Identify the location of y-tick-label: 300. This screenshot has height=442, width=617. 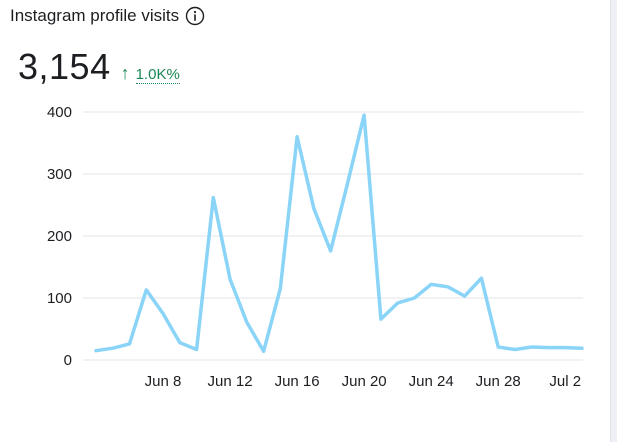
(59, 174).